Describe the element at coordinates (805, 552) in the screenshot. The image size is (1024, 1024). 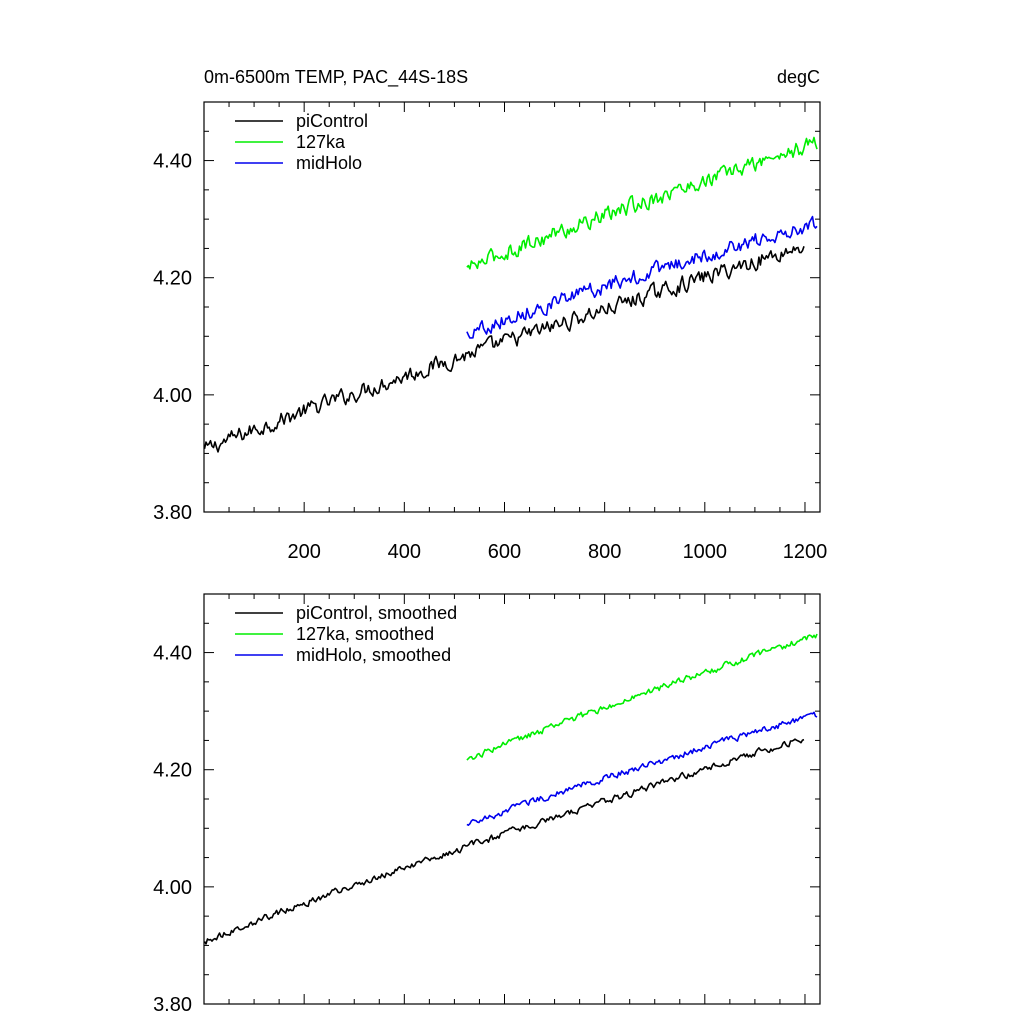
I see `x-tick-label: 1200` at that location.